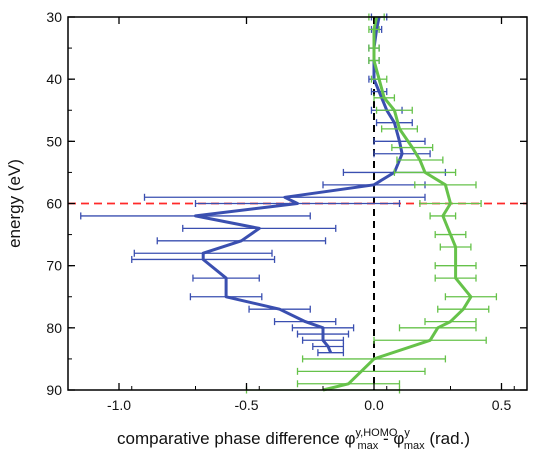 The width and height of the screenshot is (538, 453). I want to click on y-axis-title: energy (eV), so click(14, 203).